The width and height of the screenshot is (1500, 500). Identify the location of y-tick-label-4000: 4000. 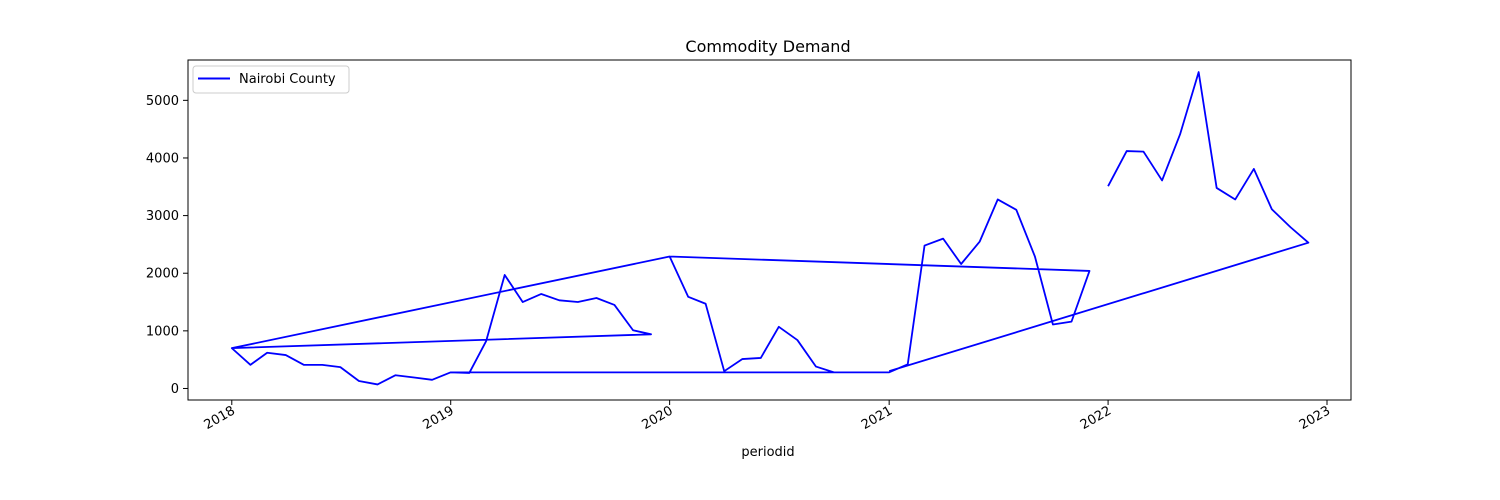
(162, 158).